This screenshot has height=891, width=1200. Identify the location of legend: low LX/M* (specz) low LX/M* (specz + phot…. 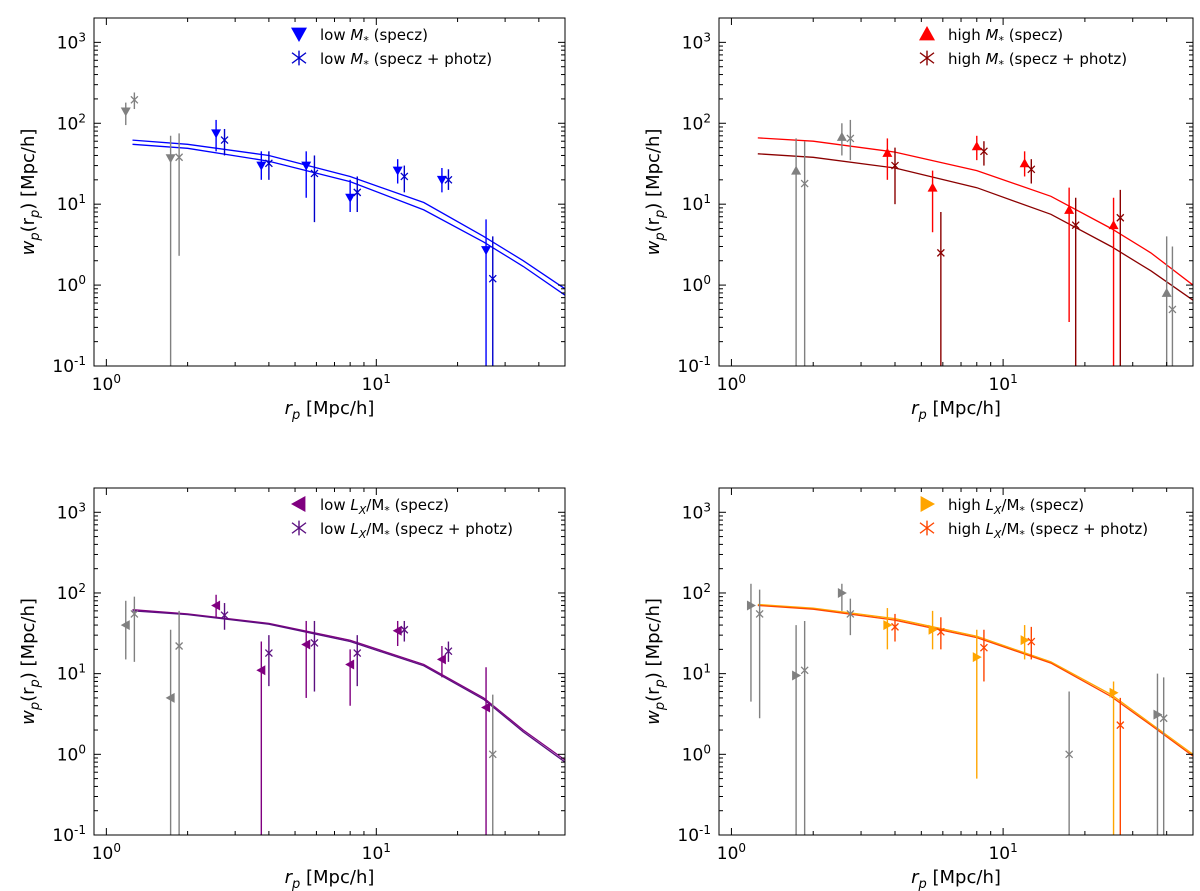
(402, 518).